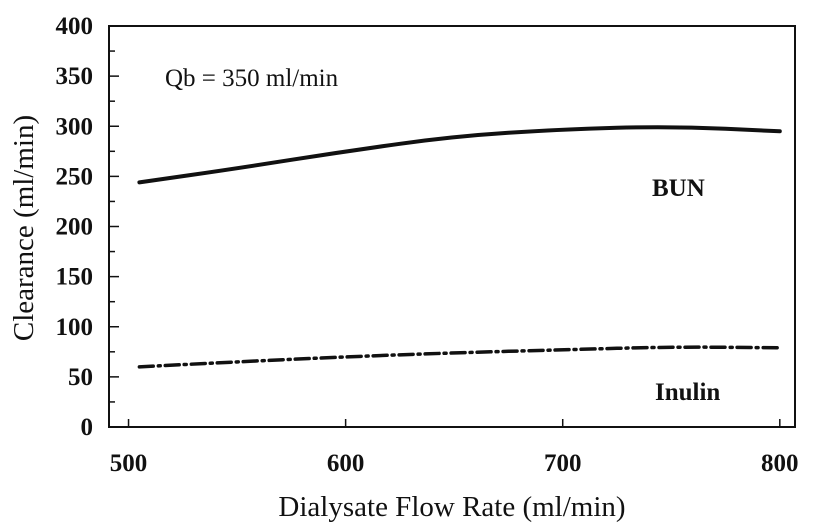  What do you see at coordinates (75, 227) in the screenshot?
I see `y-tick-label: 200` at bounding box center [75, 227].